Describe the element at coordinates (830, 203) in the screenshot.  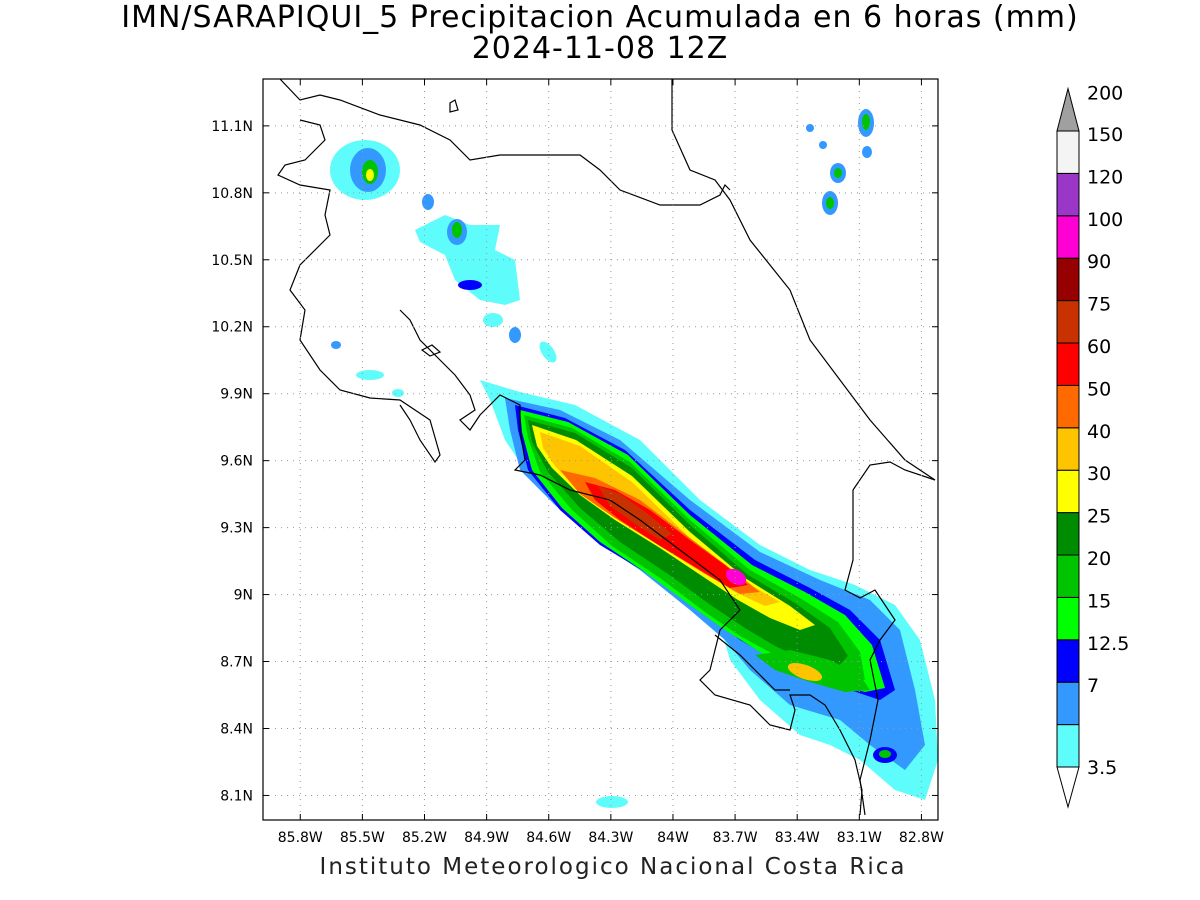
I see `rain-ne-cell-4-core` at that location.